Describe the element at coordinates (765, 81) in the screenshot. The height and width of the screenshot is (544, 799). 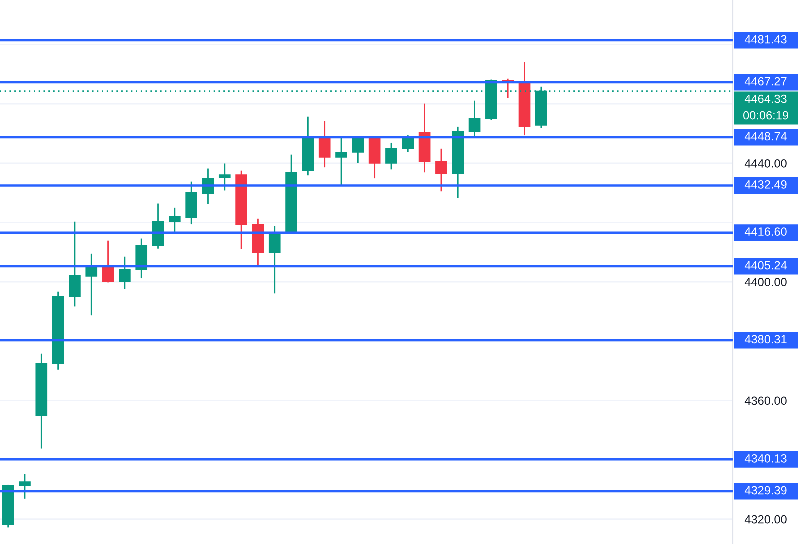
I see `ref-line-label: 4467.27` at that location.